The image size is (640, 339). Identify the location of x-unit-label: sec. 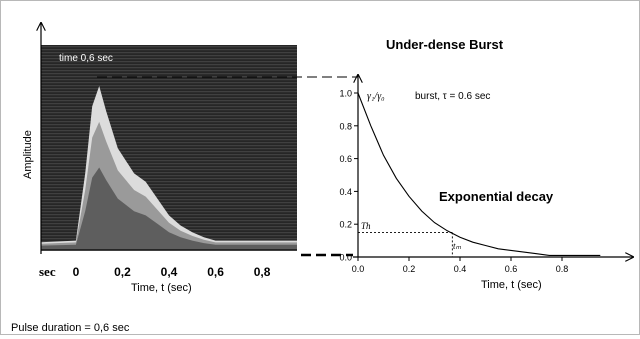
(47, 271).